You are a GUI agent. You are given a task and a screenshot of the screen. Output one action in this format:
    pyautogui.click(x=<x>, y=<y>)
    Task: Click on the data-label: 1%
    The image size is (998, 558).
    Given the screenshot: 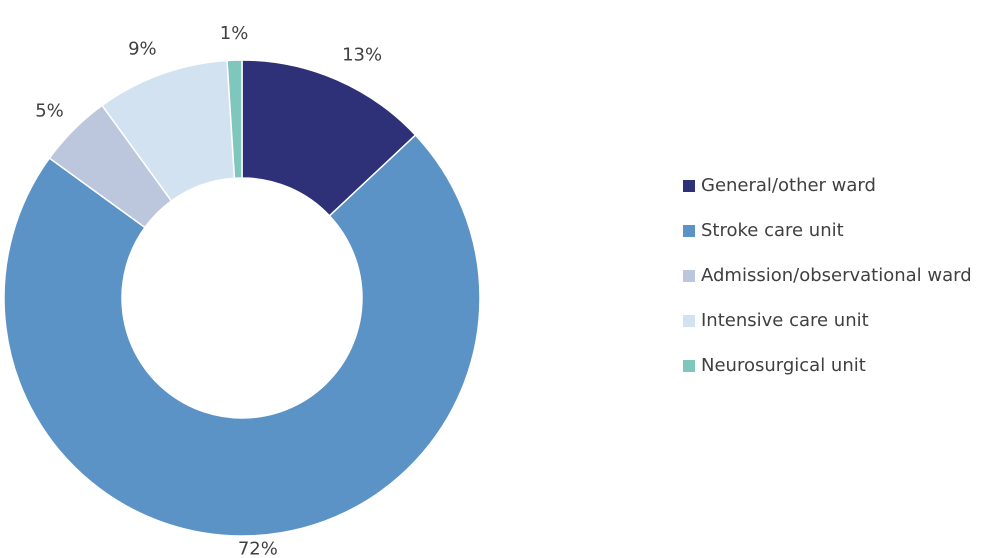 What is the action you would take?
    pyautogui.click(x=234, y=33)
    